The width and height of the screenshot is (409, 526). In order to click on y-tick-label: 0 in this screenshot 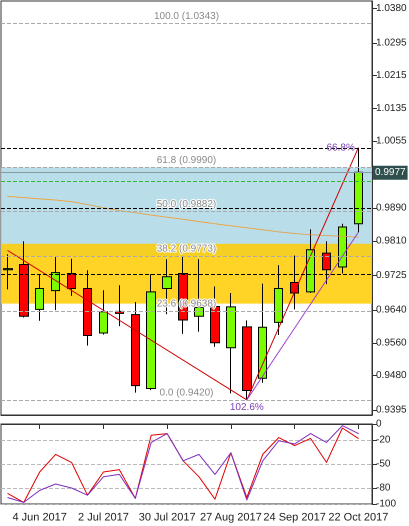, I will do `click(379, 424)`.